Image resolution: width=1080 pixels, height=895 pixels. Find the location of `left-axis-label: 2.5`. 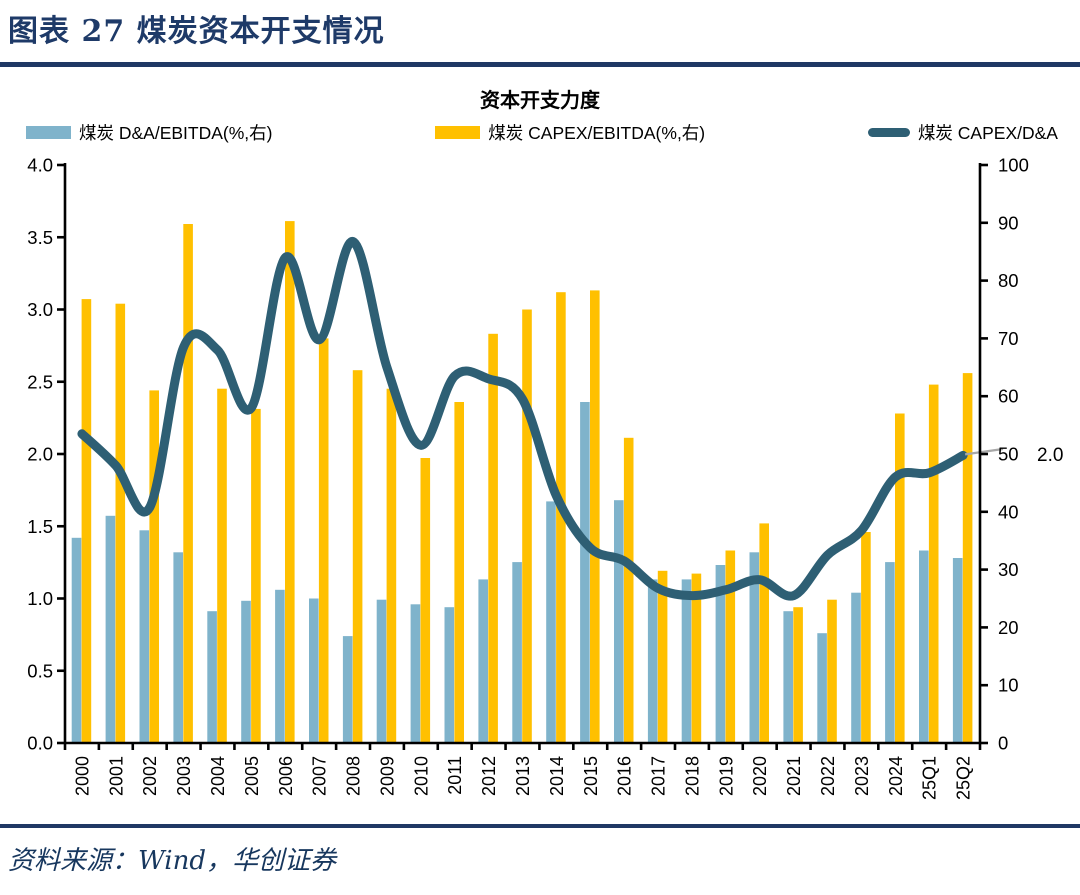

left-axis-label: 2.5 is located at coordinates (40, 381).